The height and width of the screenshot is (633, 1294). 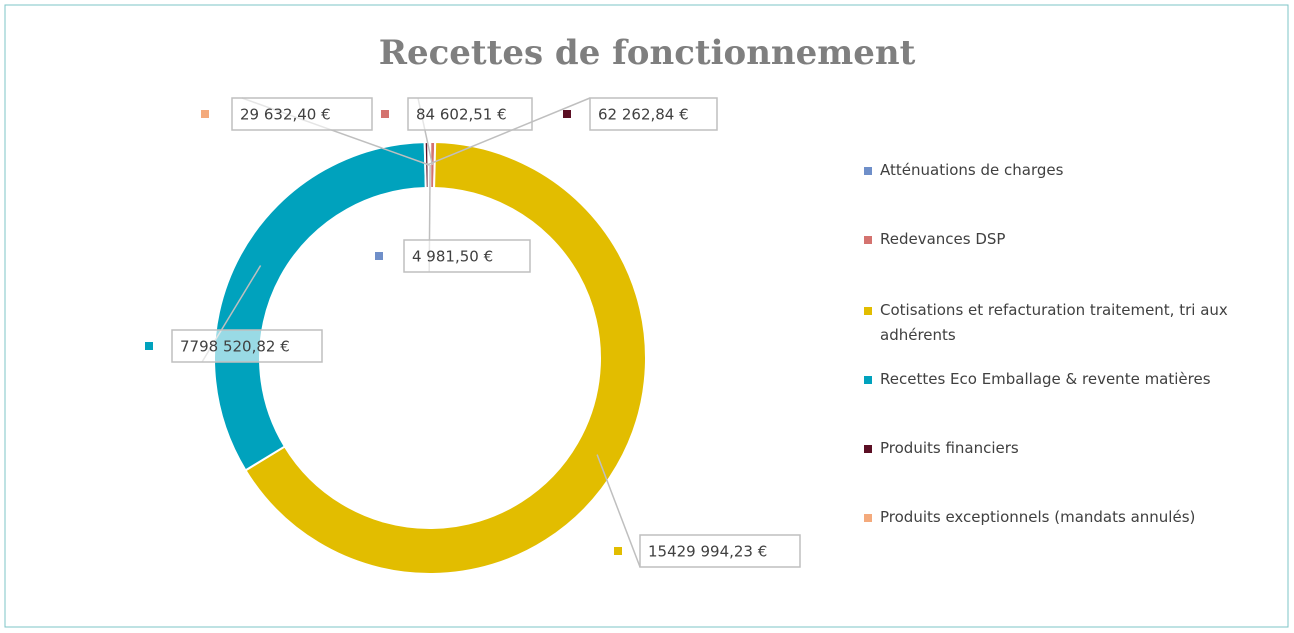 What do you see at coordinates (643, 115) in the screenshot?
I see `data-label: 62 262,84 €` at bounding box center [643, 115].